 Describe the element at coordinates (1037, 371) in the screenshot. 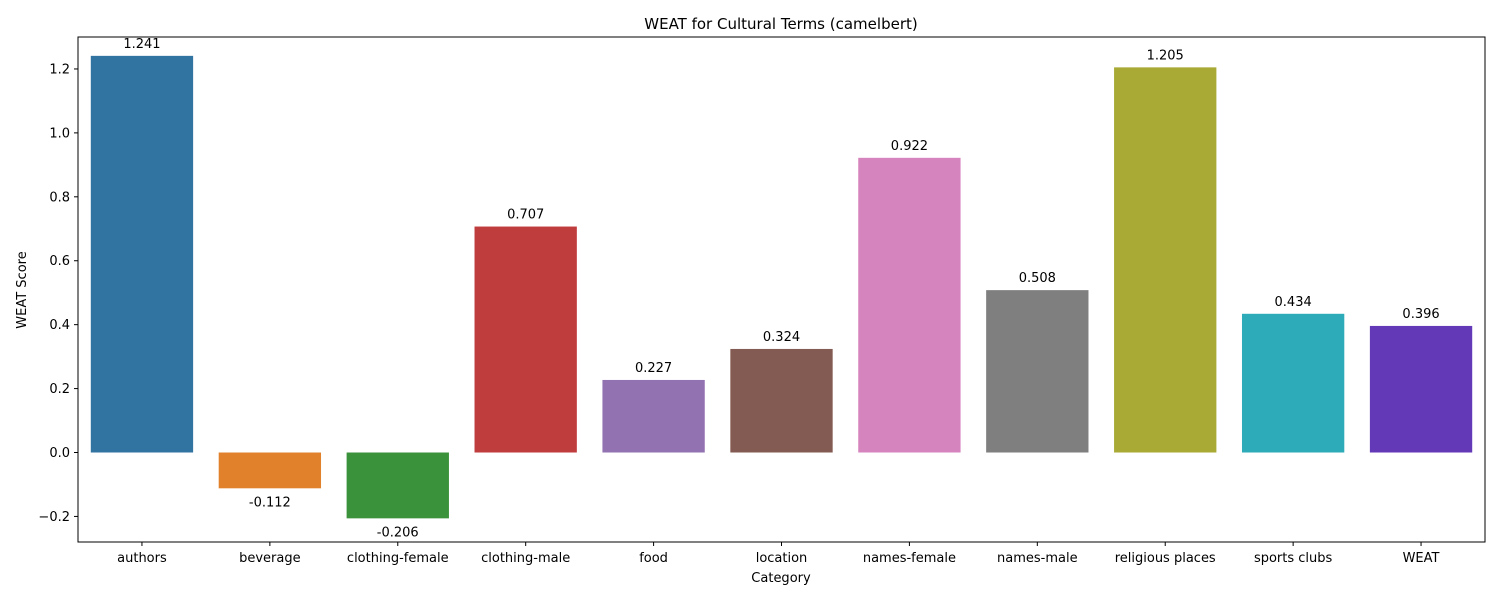

I see `bar-names-male` at that location.